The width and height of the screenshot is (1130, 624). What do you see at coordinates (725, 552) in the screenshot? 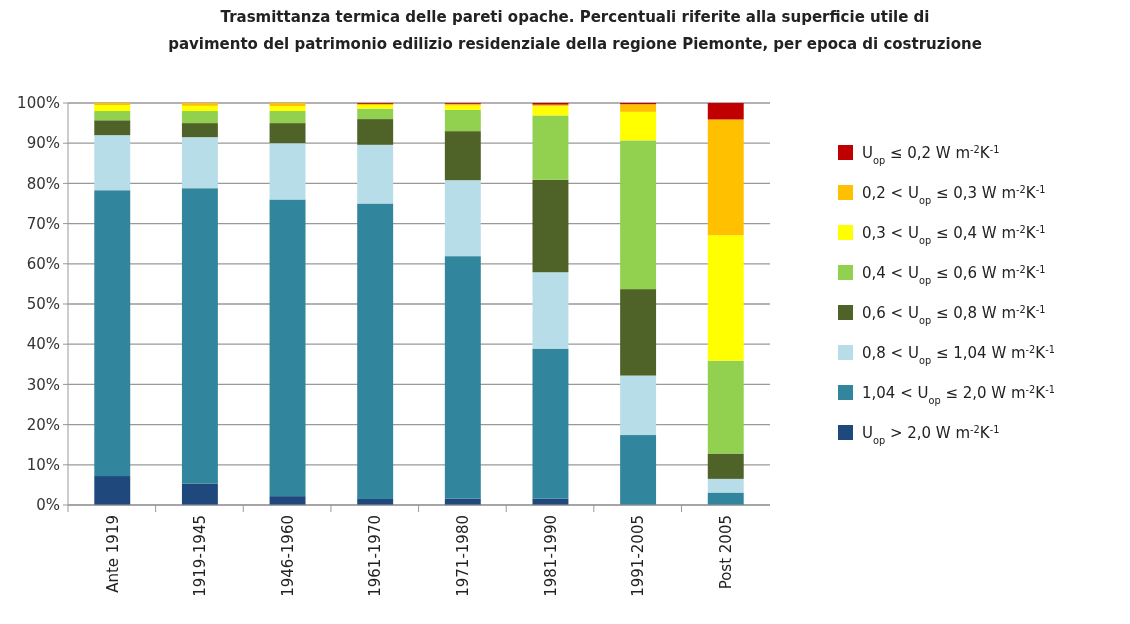
I see `x-tick-label: Post 2005` at bounding box center [725, 552].